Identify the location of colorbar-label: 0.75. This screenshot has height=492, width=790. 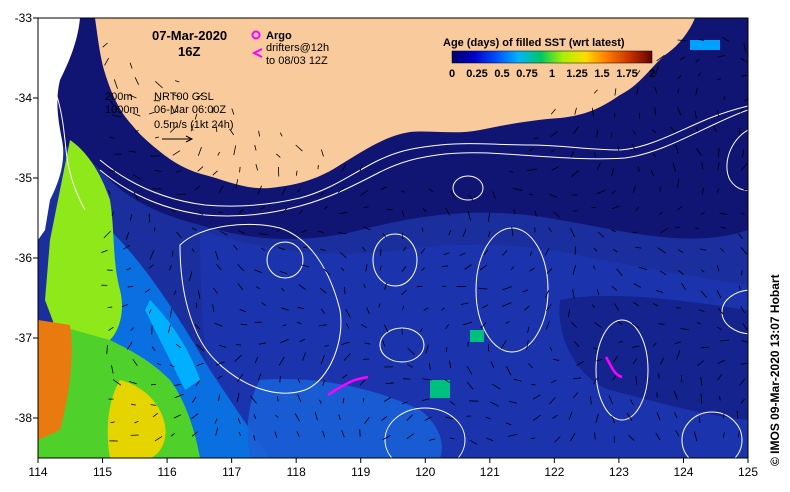
(526, 74).